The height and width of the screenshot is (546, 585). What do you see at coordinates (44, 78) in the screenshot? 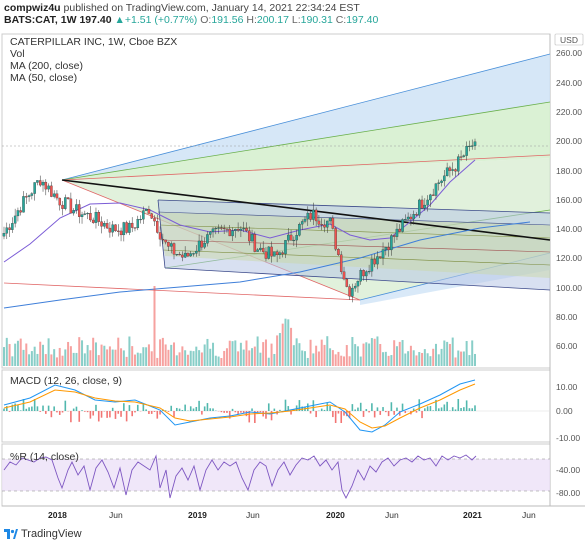
I see `ma50-legend: MA (50, close)` at bounding box center [44, 78].